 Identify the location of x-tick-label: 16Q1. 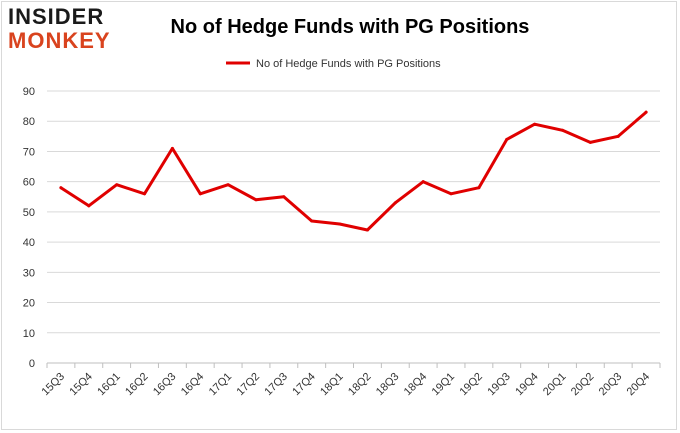
(109, 385).